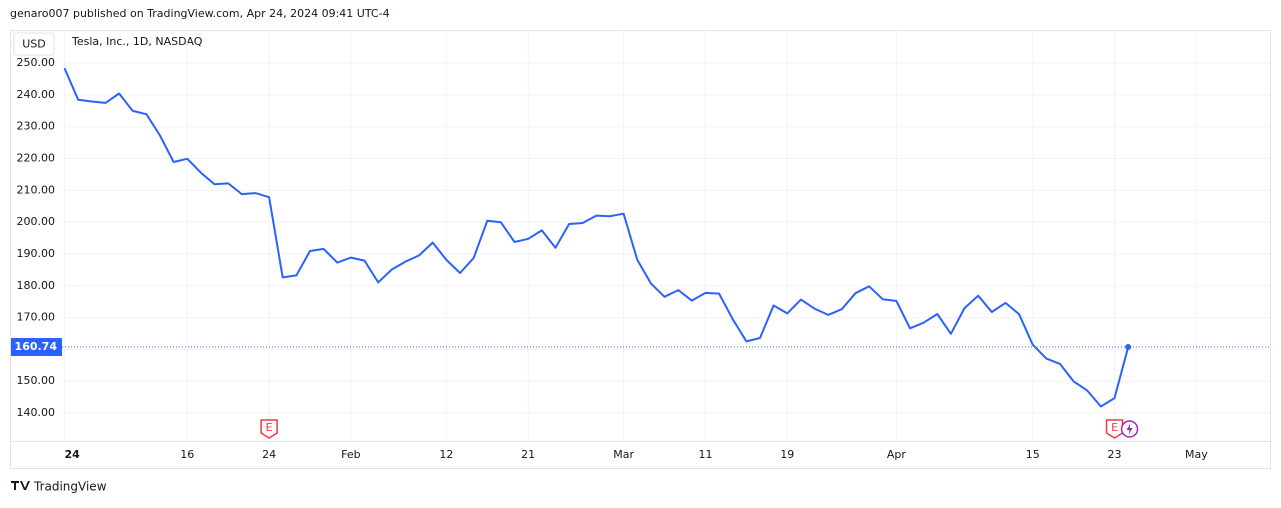 This screenshot has width=1281, height=508. What do you see at coordinates (1128, 347) in the screenshot?
I see `last-price-dot` at bounding box center [1128, 347].